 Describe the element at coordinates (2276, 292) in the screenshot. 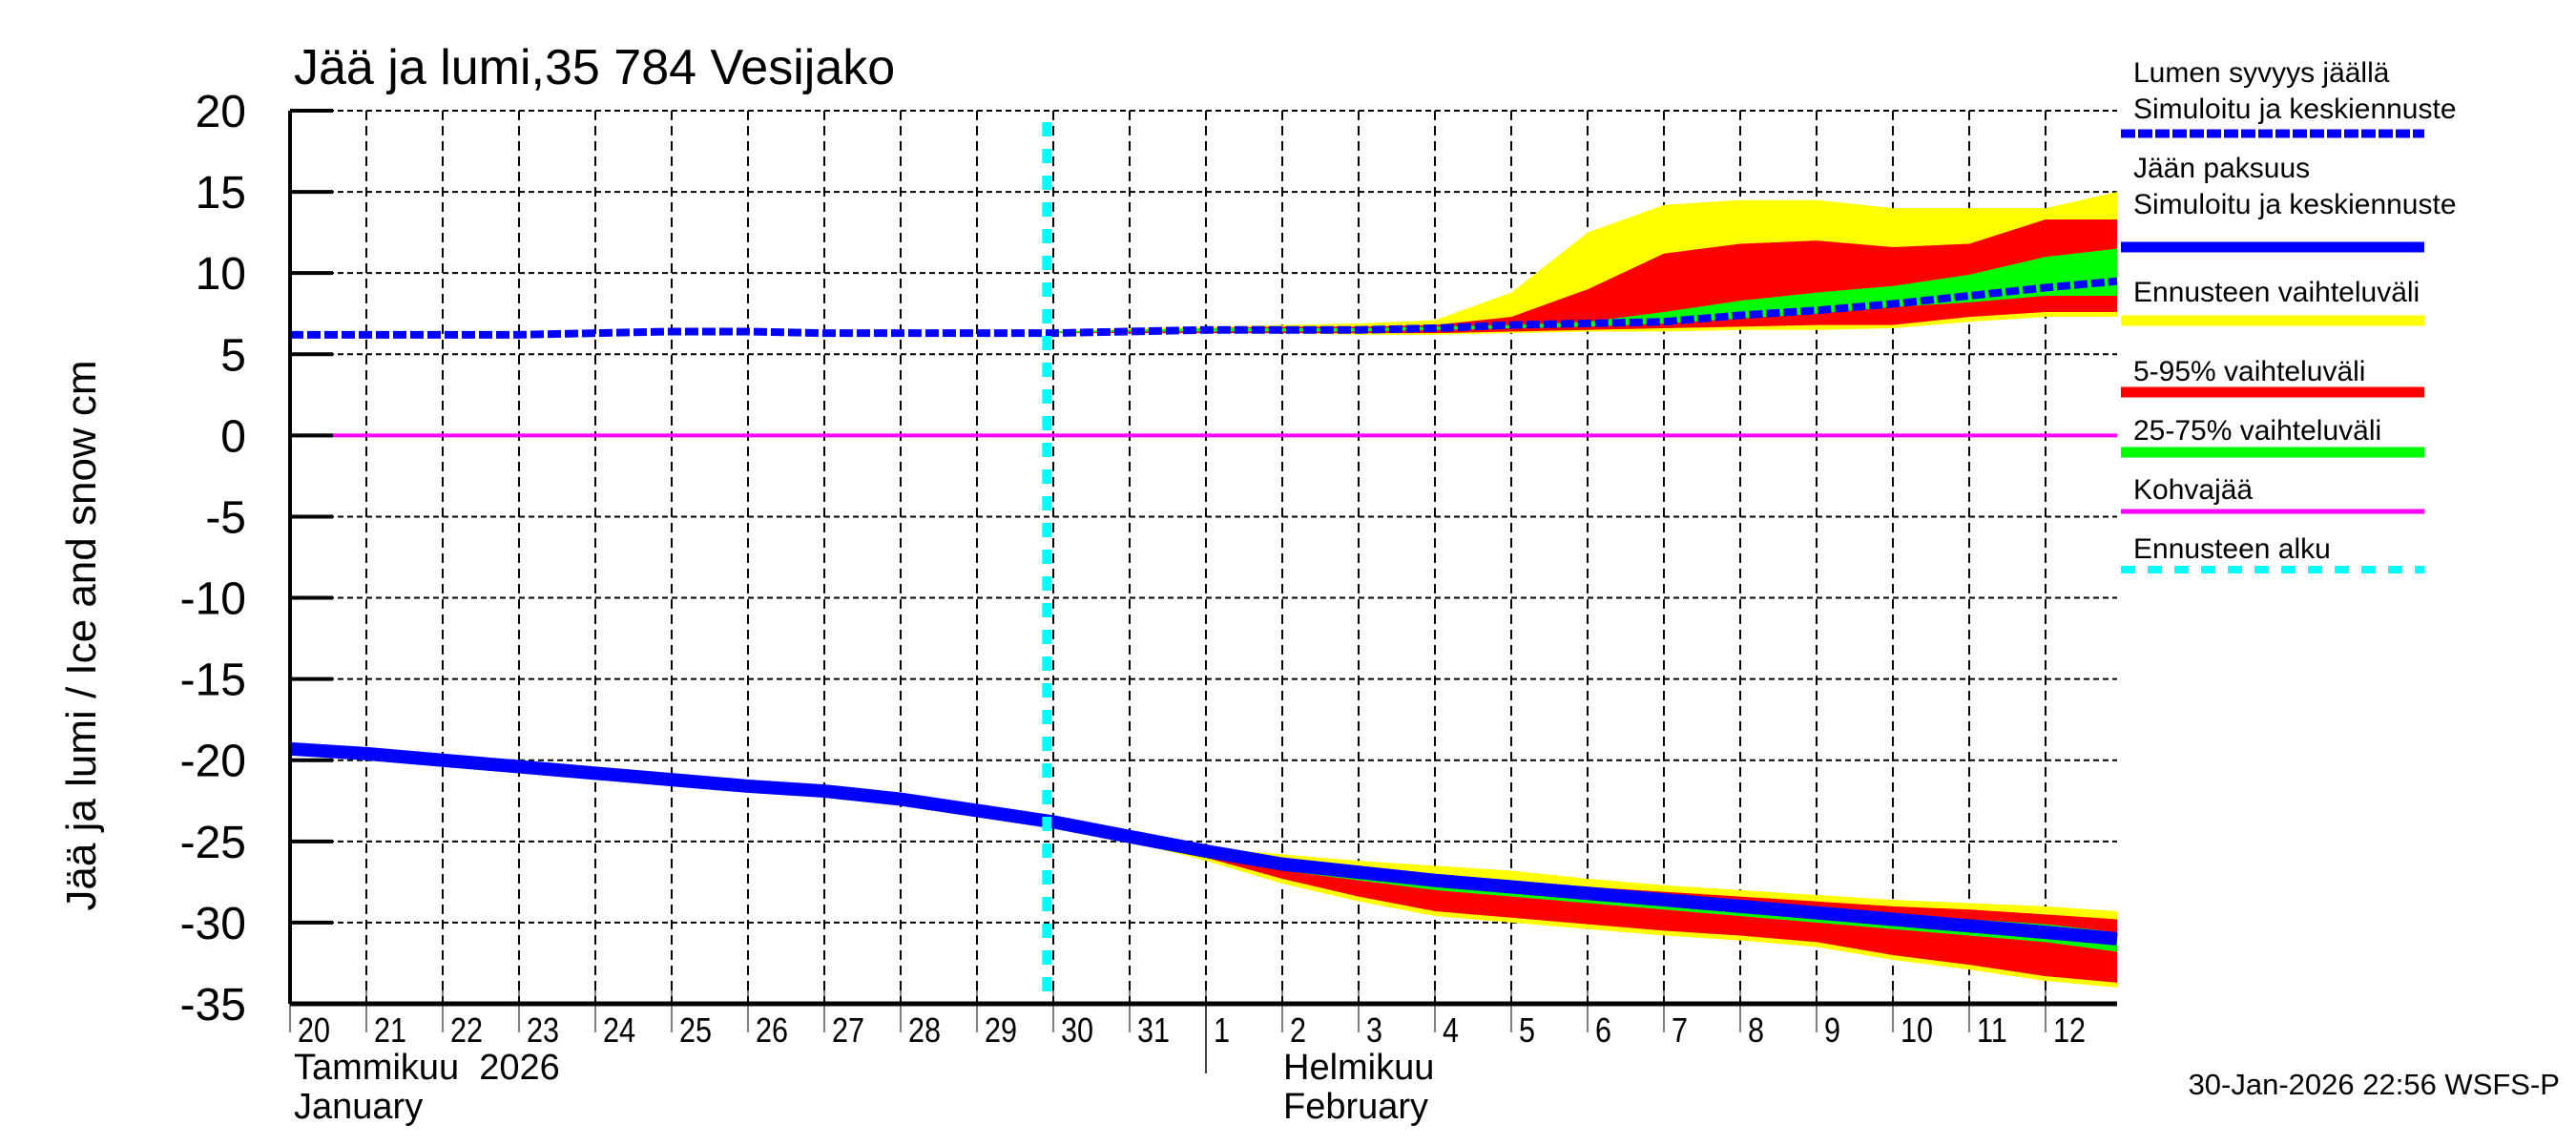

I see `legend-range-all: Ennusteen vaihteluväli` at that location.